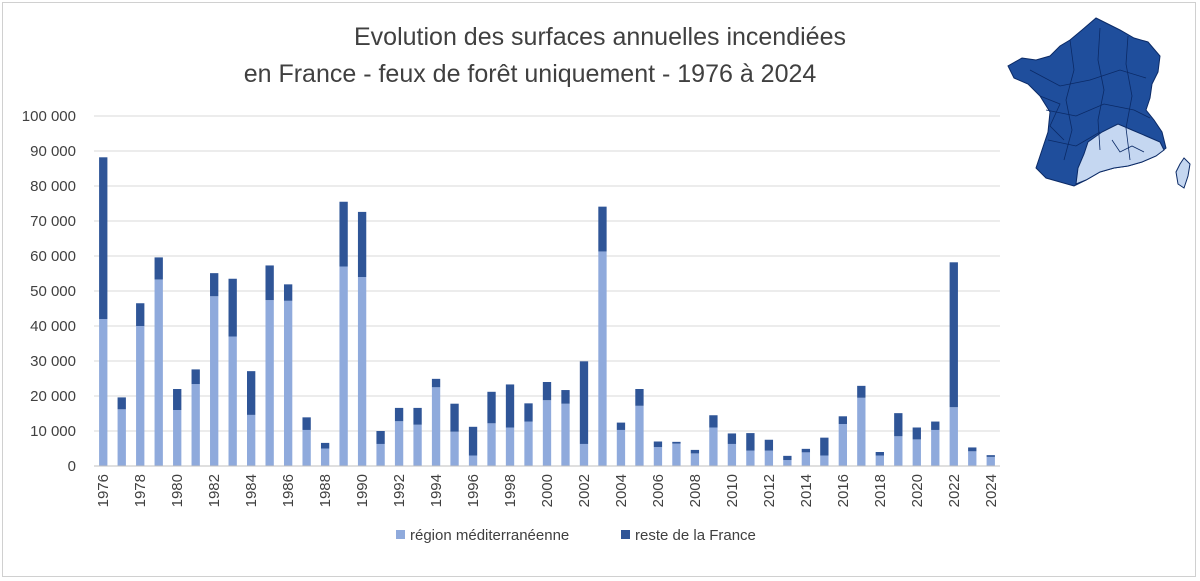  Describe the element at coordinates (787, 458) in the screenshot. I see `bar-rest-of-france-2013` at that location.